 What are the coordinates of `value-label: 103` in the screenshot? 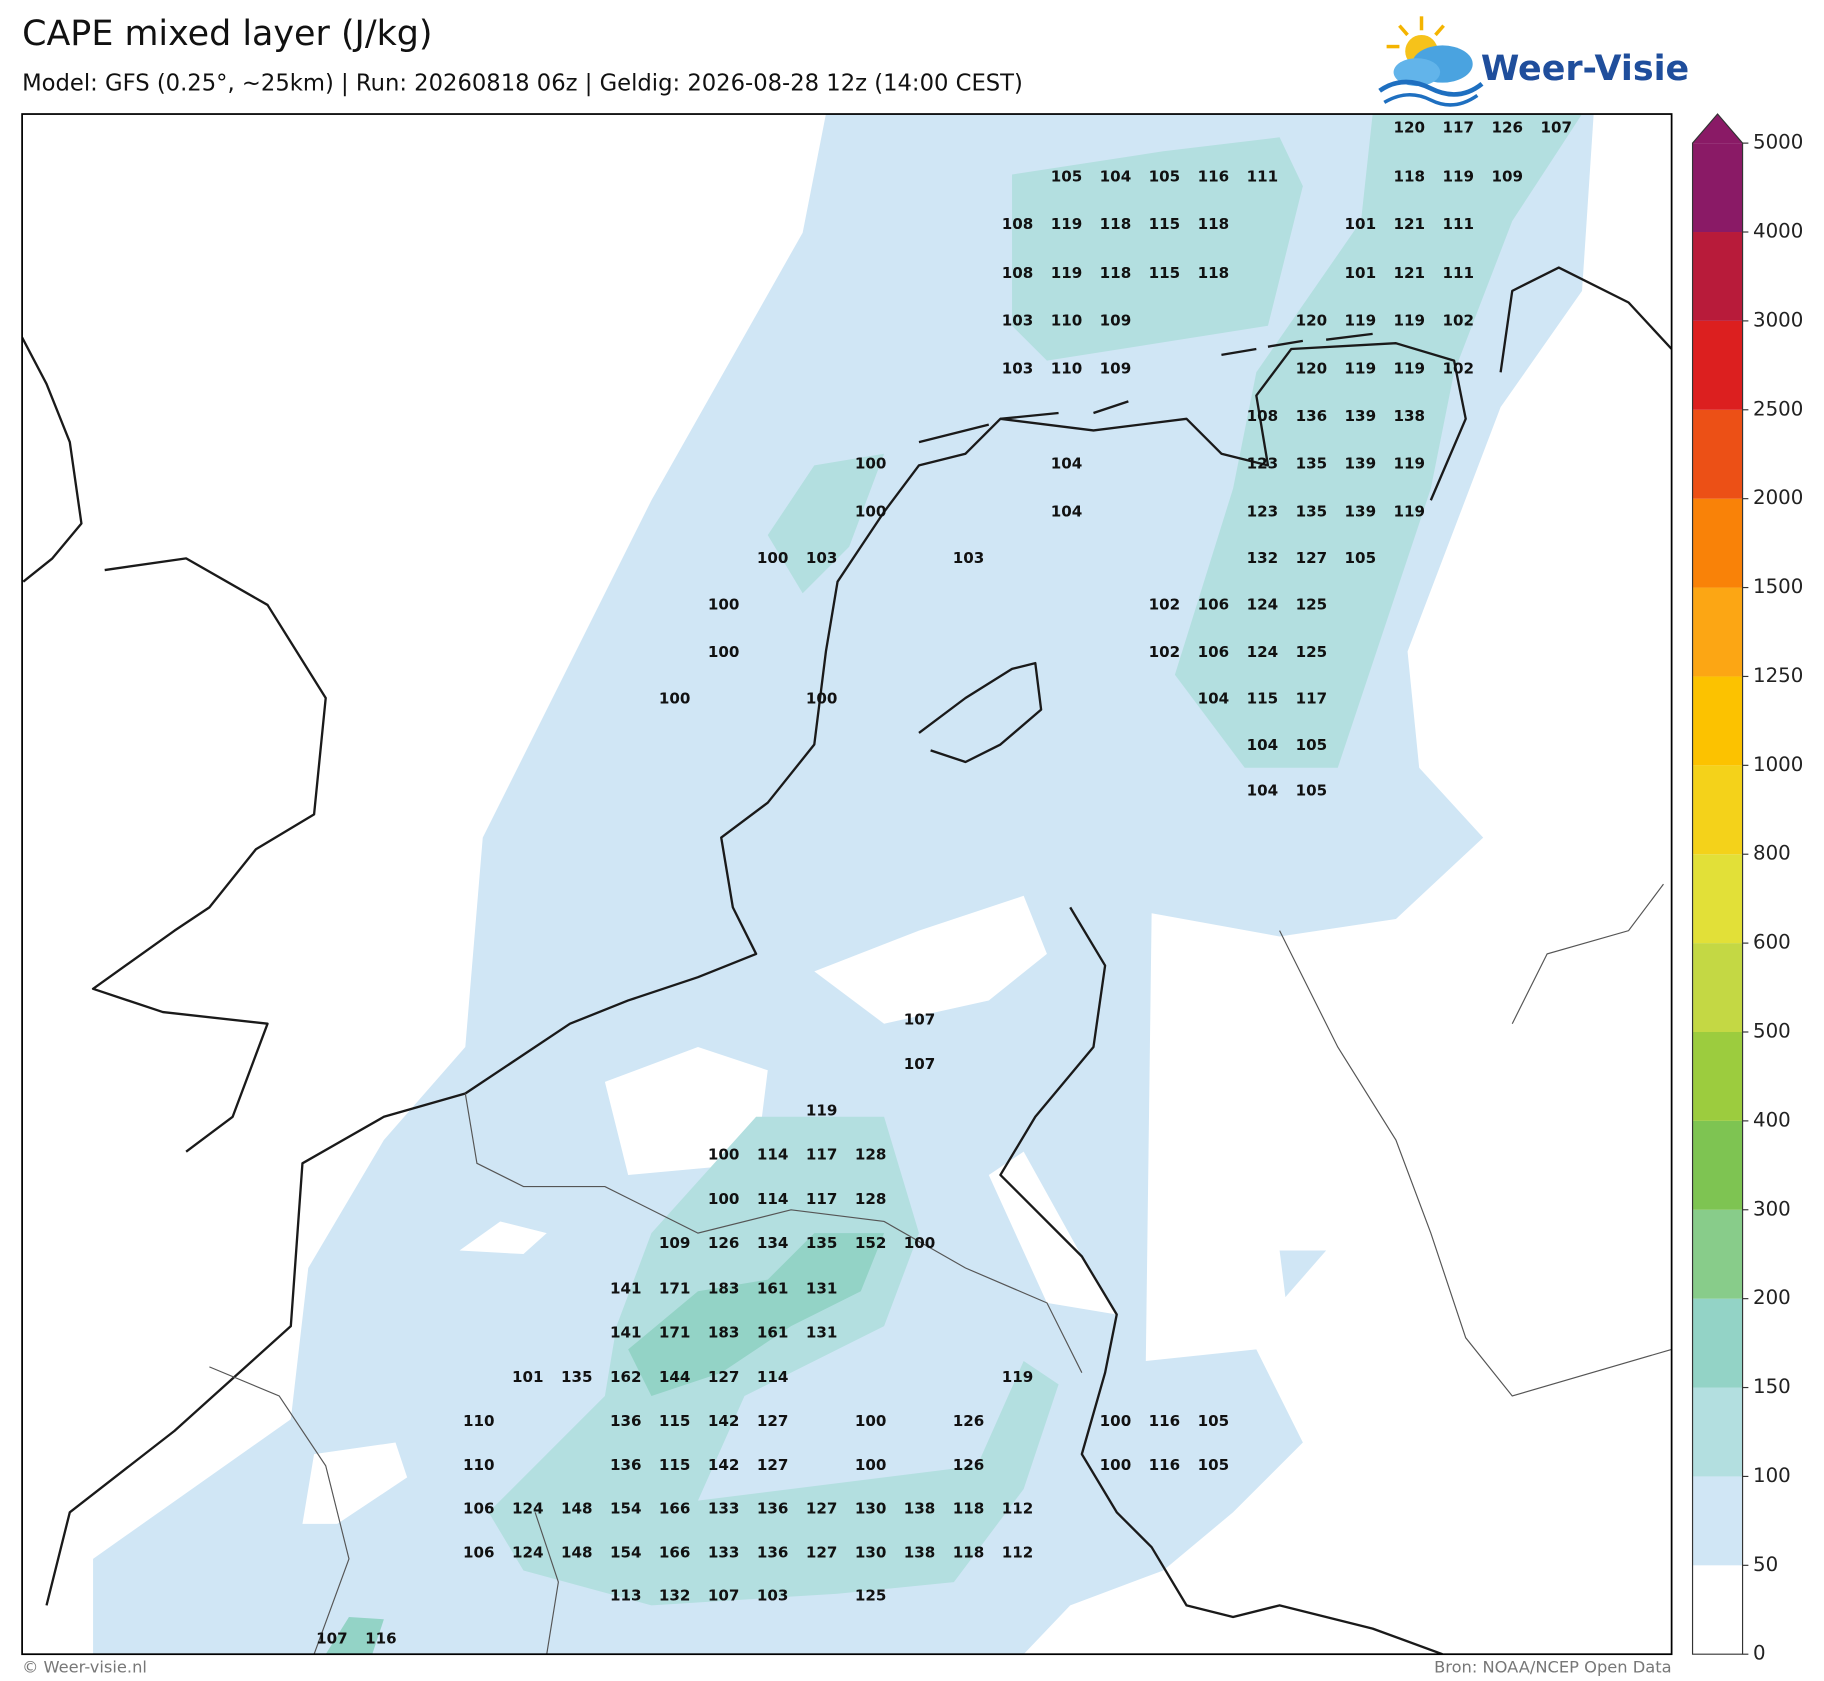 It's located at (1018, 368).